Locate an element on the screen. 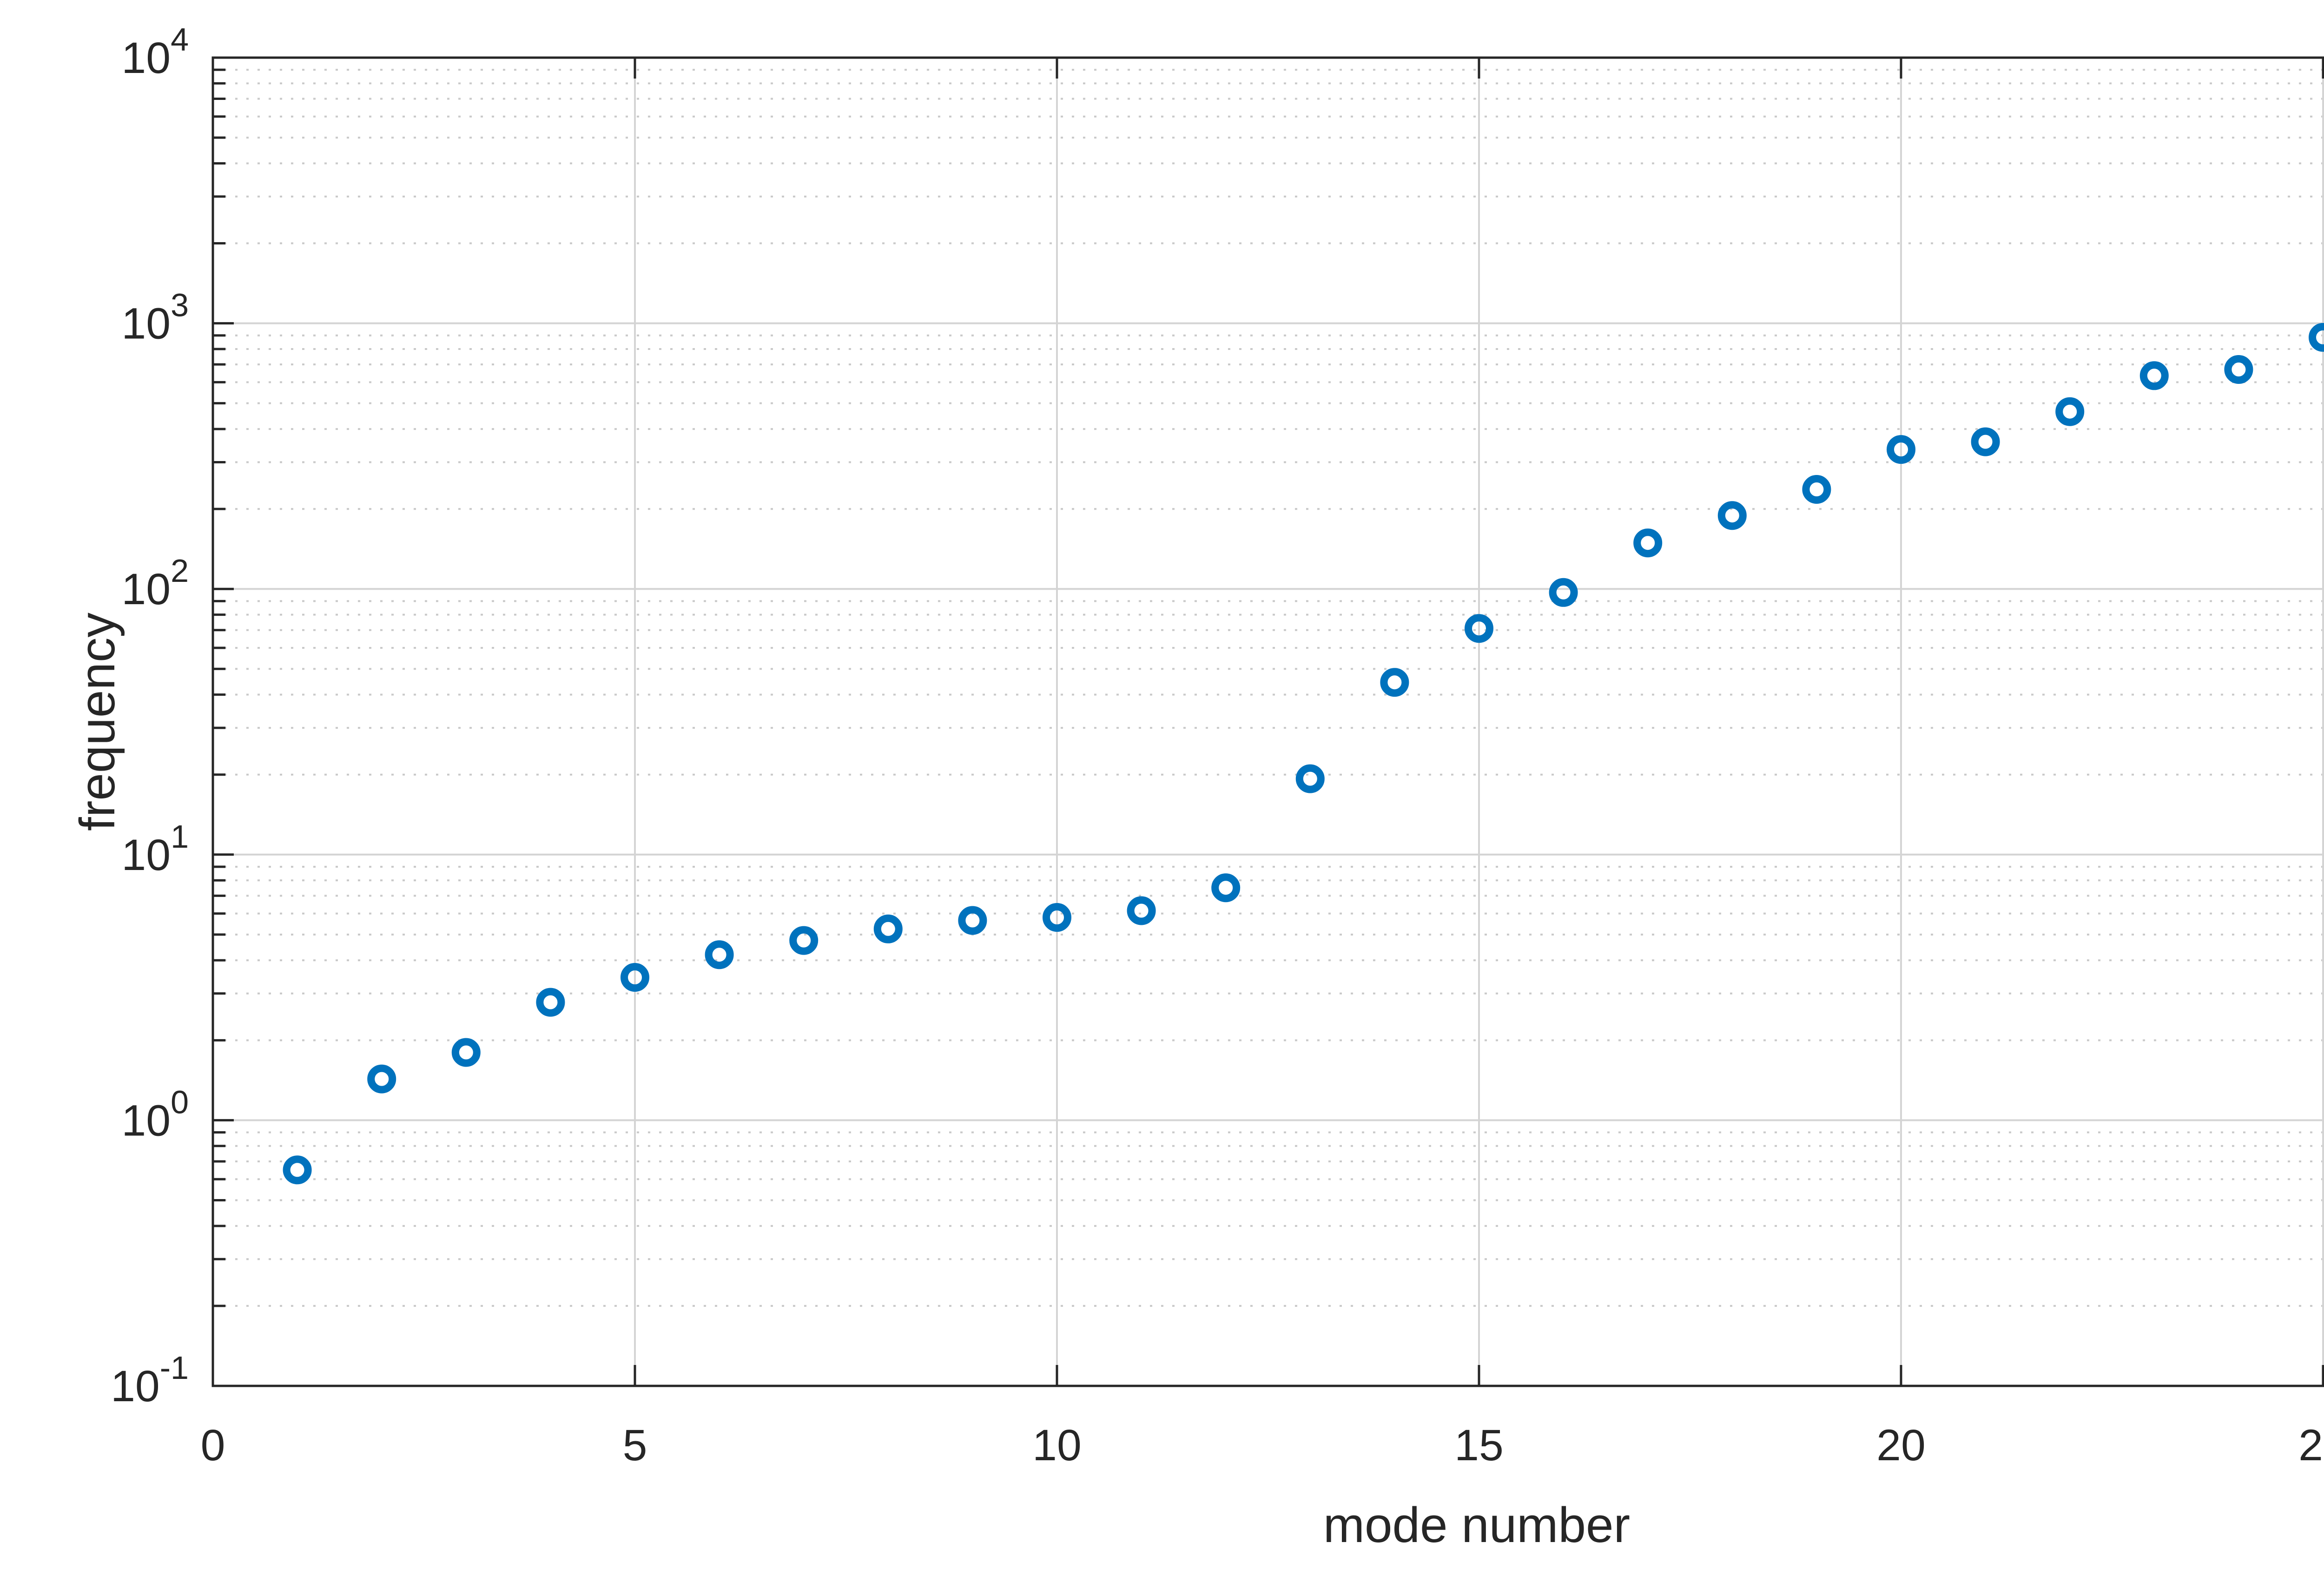 The image size is (2324, 1569). y-tick-label: 10⁰ is located at coordinates (155, 1114).